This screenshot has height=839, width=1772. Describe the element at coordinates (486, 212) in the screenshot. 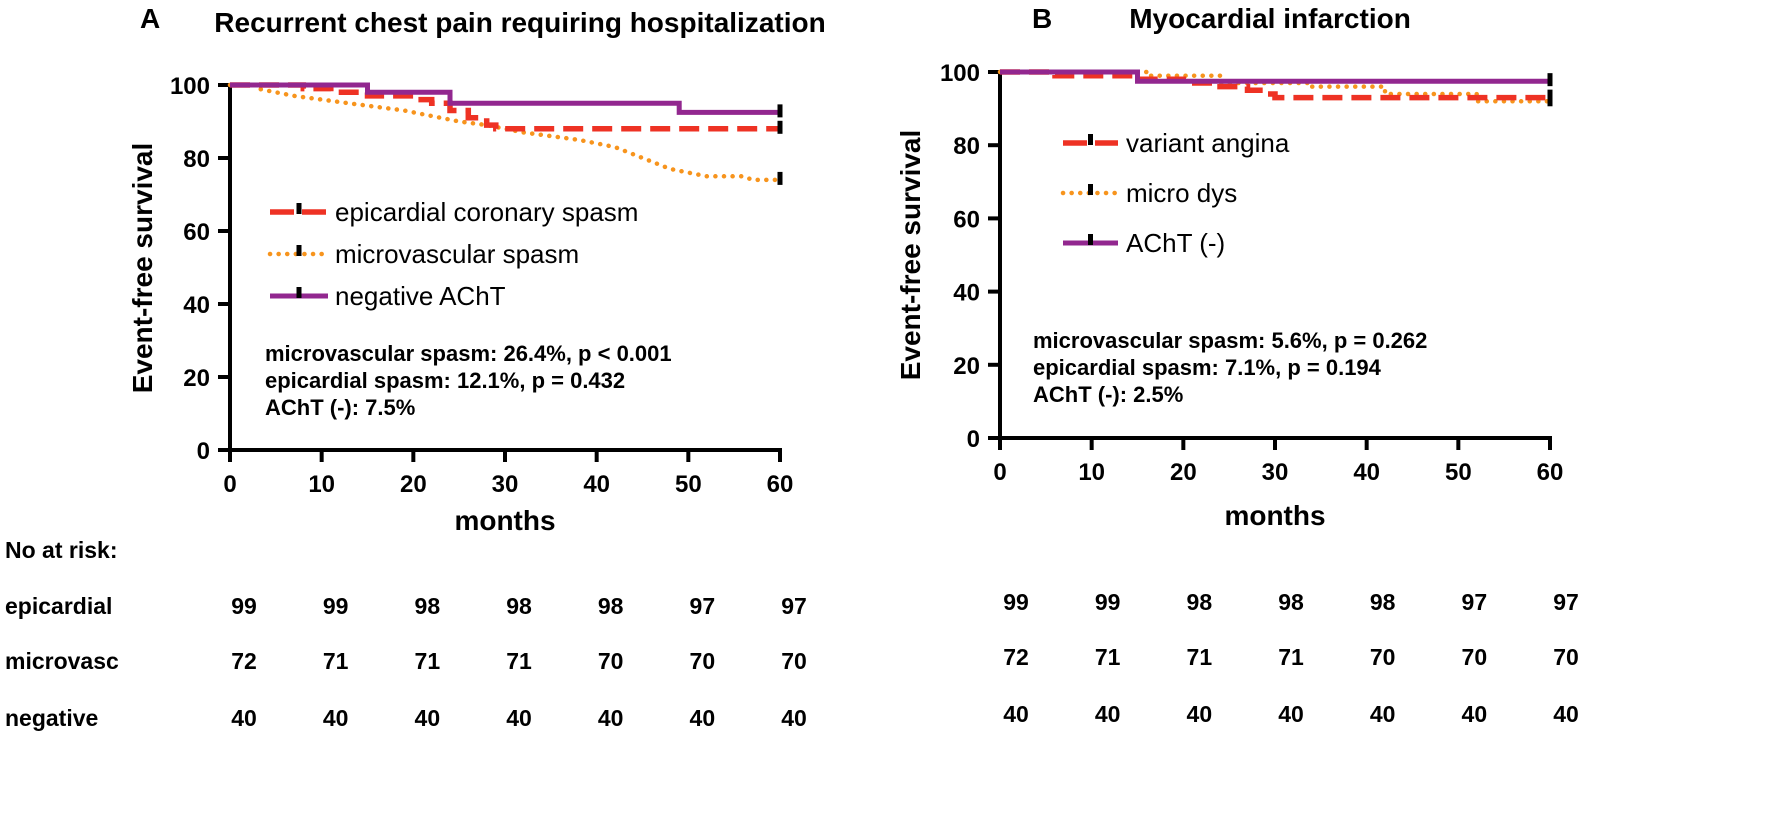

I see `panel-a-legend-label: epicardial coronary spasm` at that location.